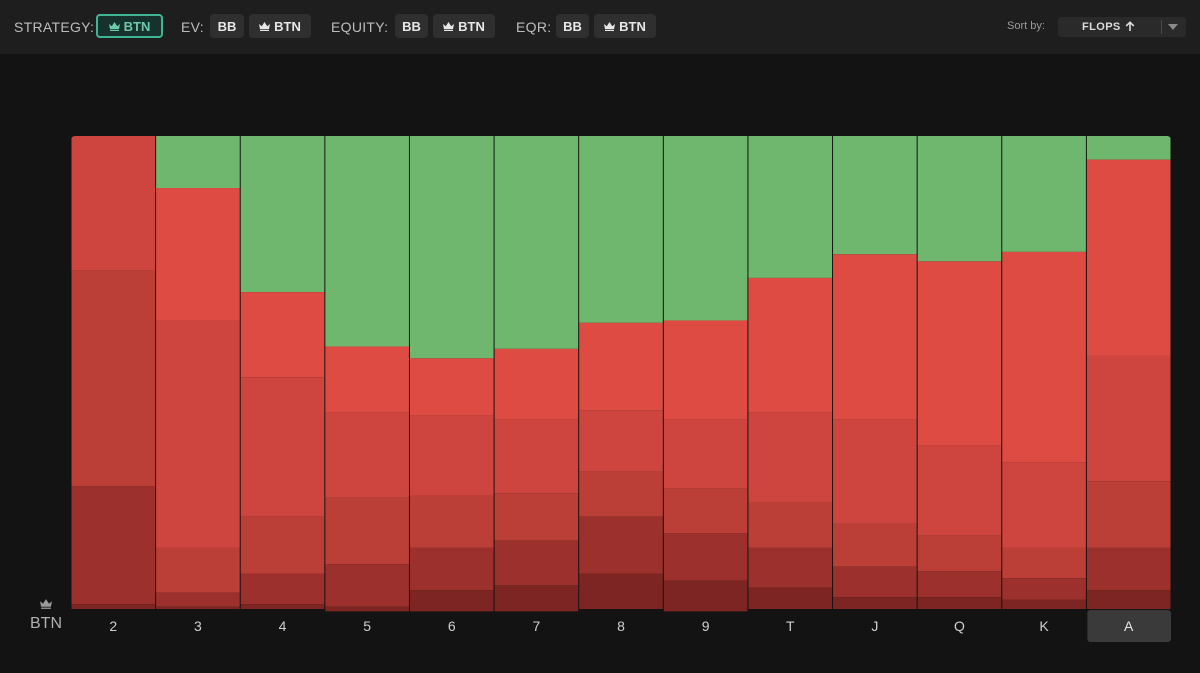 The width and height of the screenshot is (1200, 673). What do you see at coordinates (54, 27) in the screenshot?
I see `strategy-label: STRATEGY:` at bounding box center [54, 27].